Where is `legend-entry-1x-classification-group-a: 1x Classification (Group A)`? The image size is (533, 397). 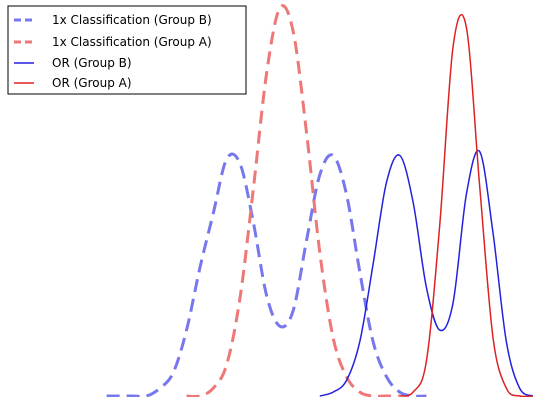
legend-entry-1x-classification-group-a: 1x Classification (Group A) is located at coordinates (113, 42).